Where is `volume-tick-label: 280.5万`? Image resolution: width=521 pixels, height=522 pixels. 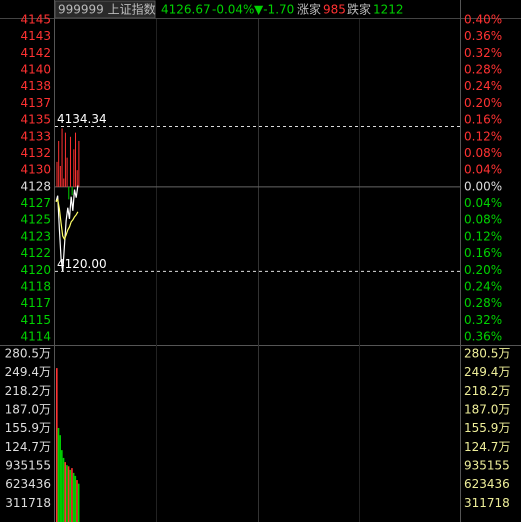
volume-tick-label: 280.5万 is located at coordinates (28, 354).